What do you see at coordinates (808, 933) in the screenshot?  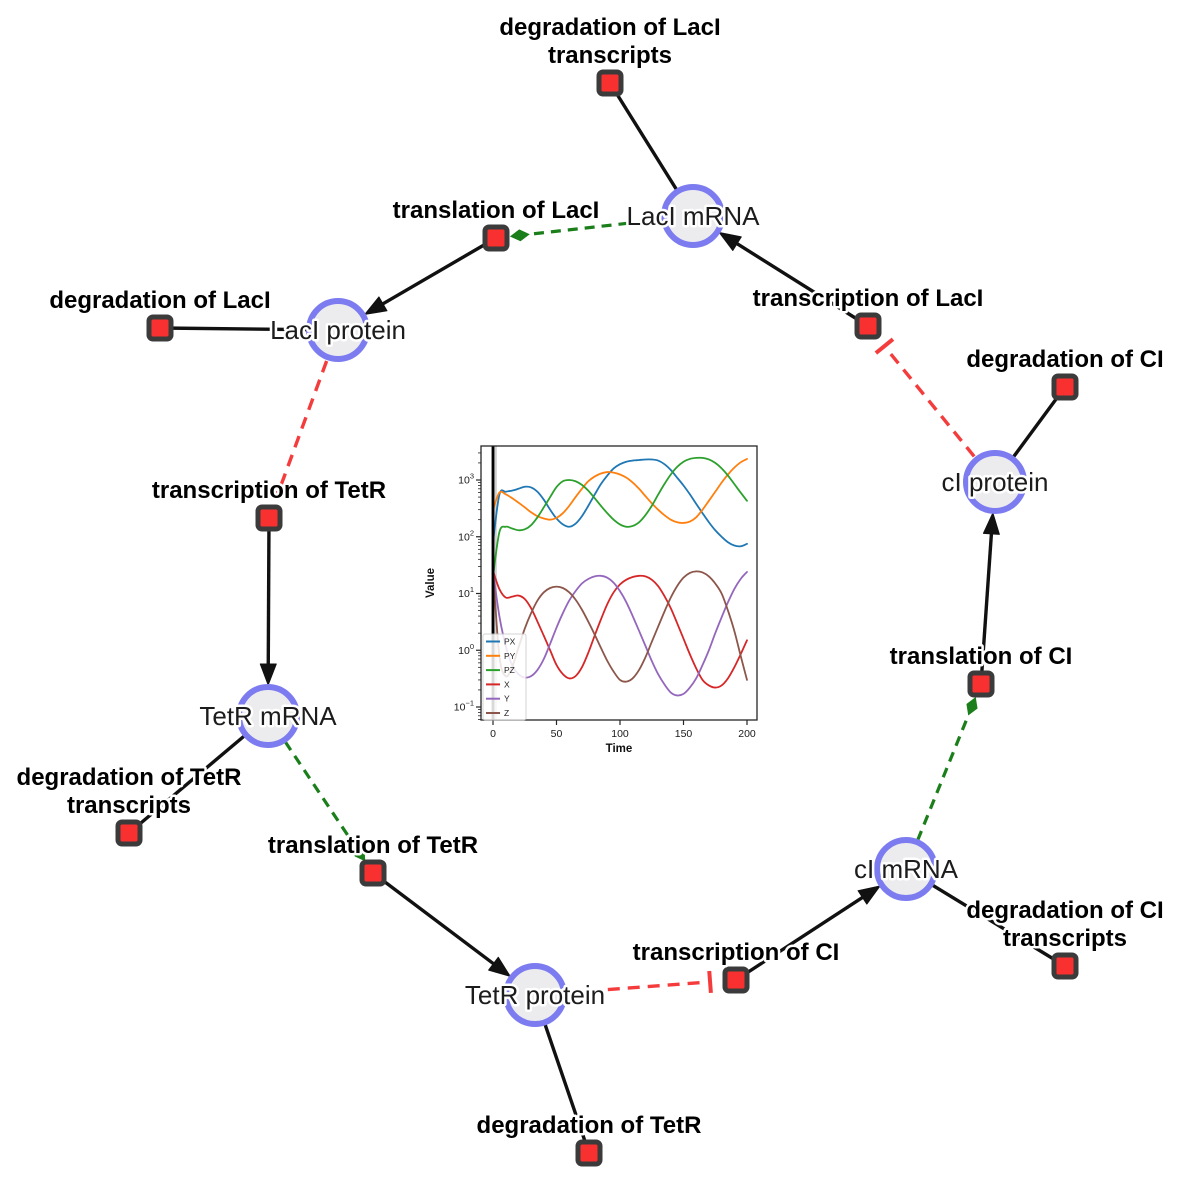 I see `edge-transcription-ci-ci-mrna` at bounding box center [808, 933].